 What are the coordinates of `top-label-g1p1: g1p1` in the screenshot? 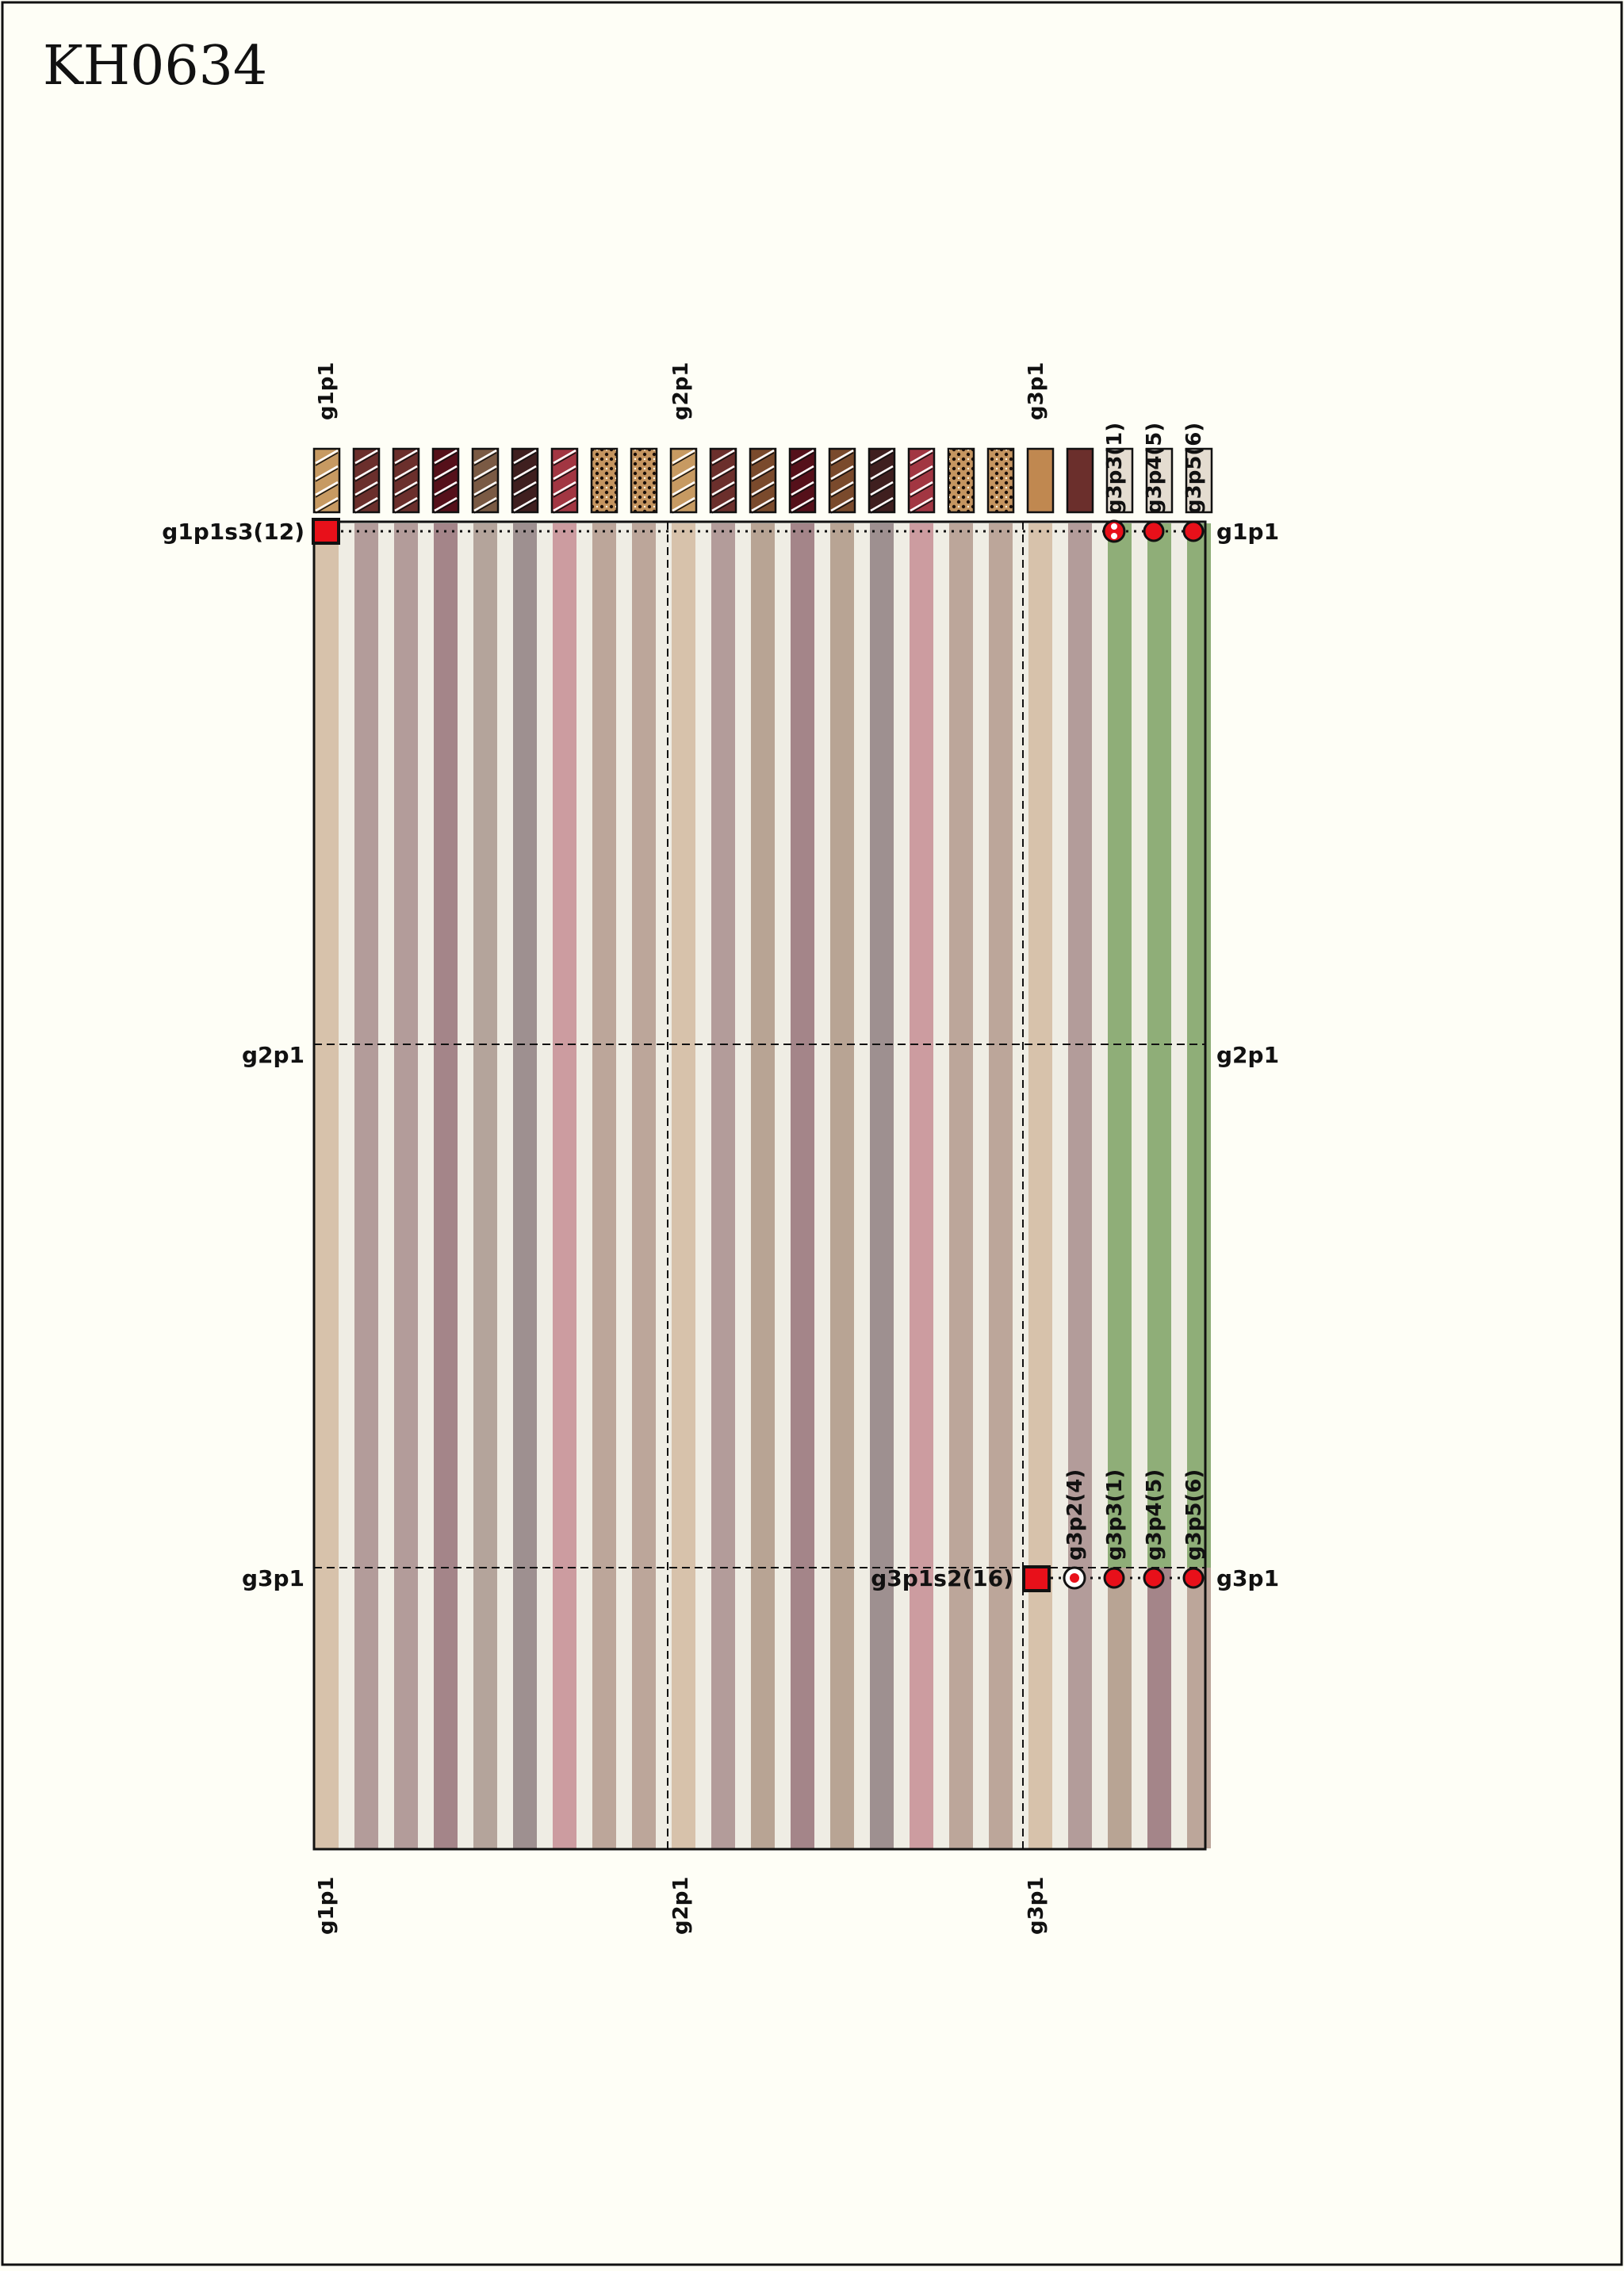 It's located at (327, 391).